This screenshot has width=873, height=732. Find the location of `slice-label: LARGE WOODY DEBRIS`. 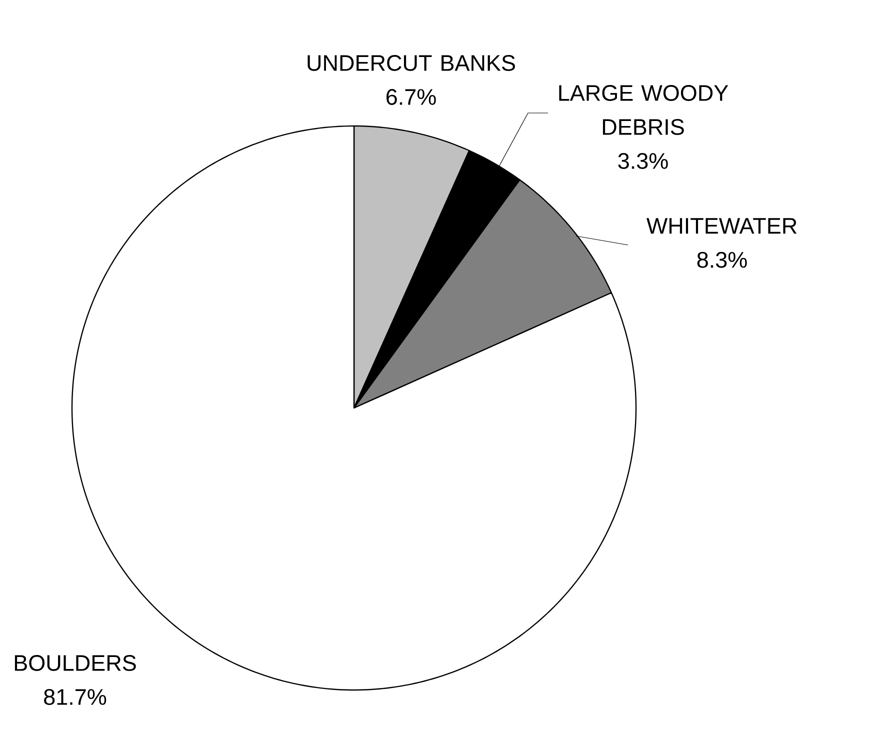

slice-label: LARGE WOODY DEBRIS is located at coordinates (643, 110).